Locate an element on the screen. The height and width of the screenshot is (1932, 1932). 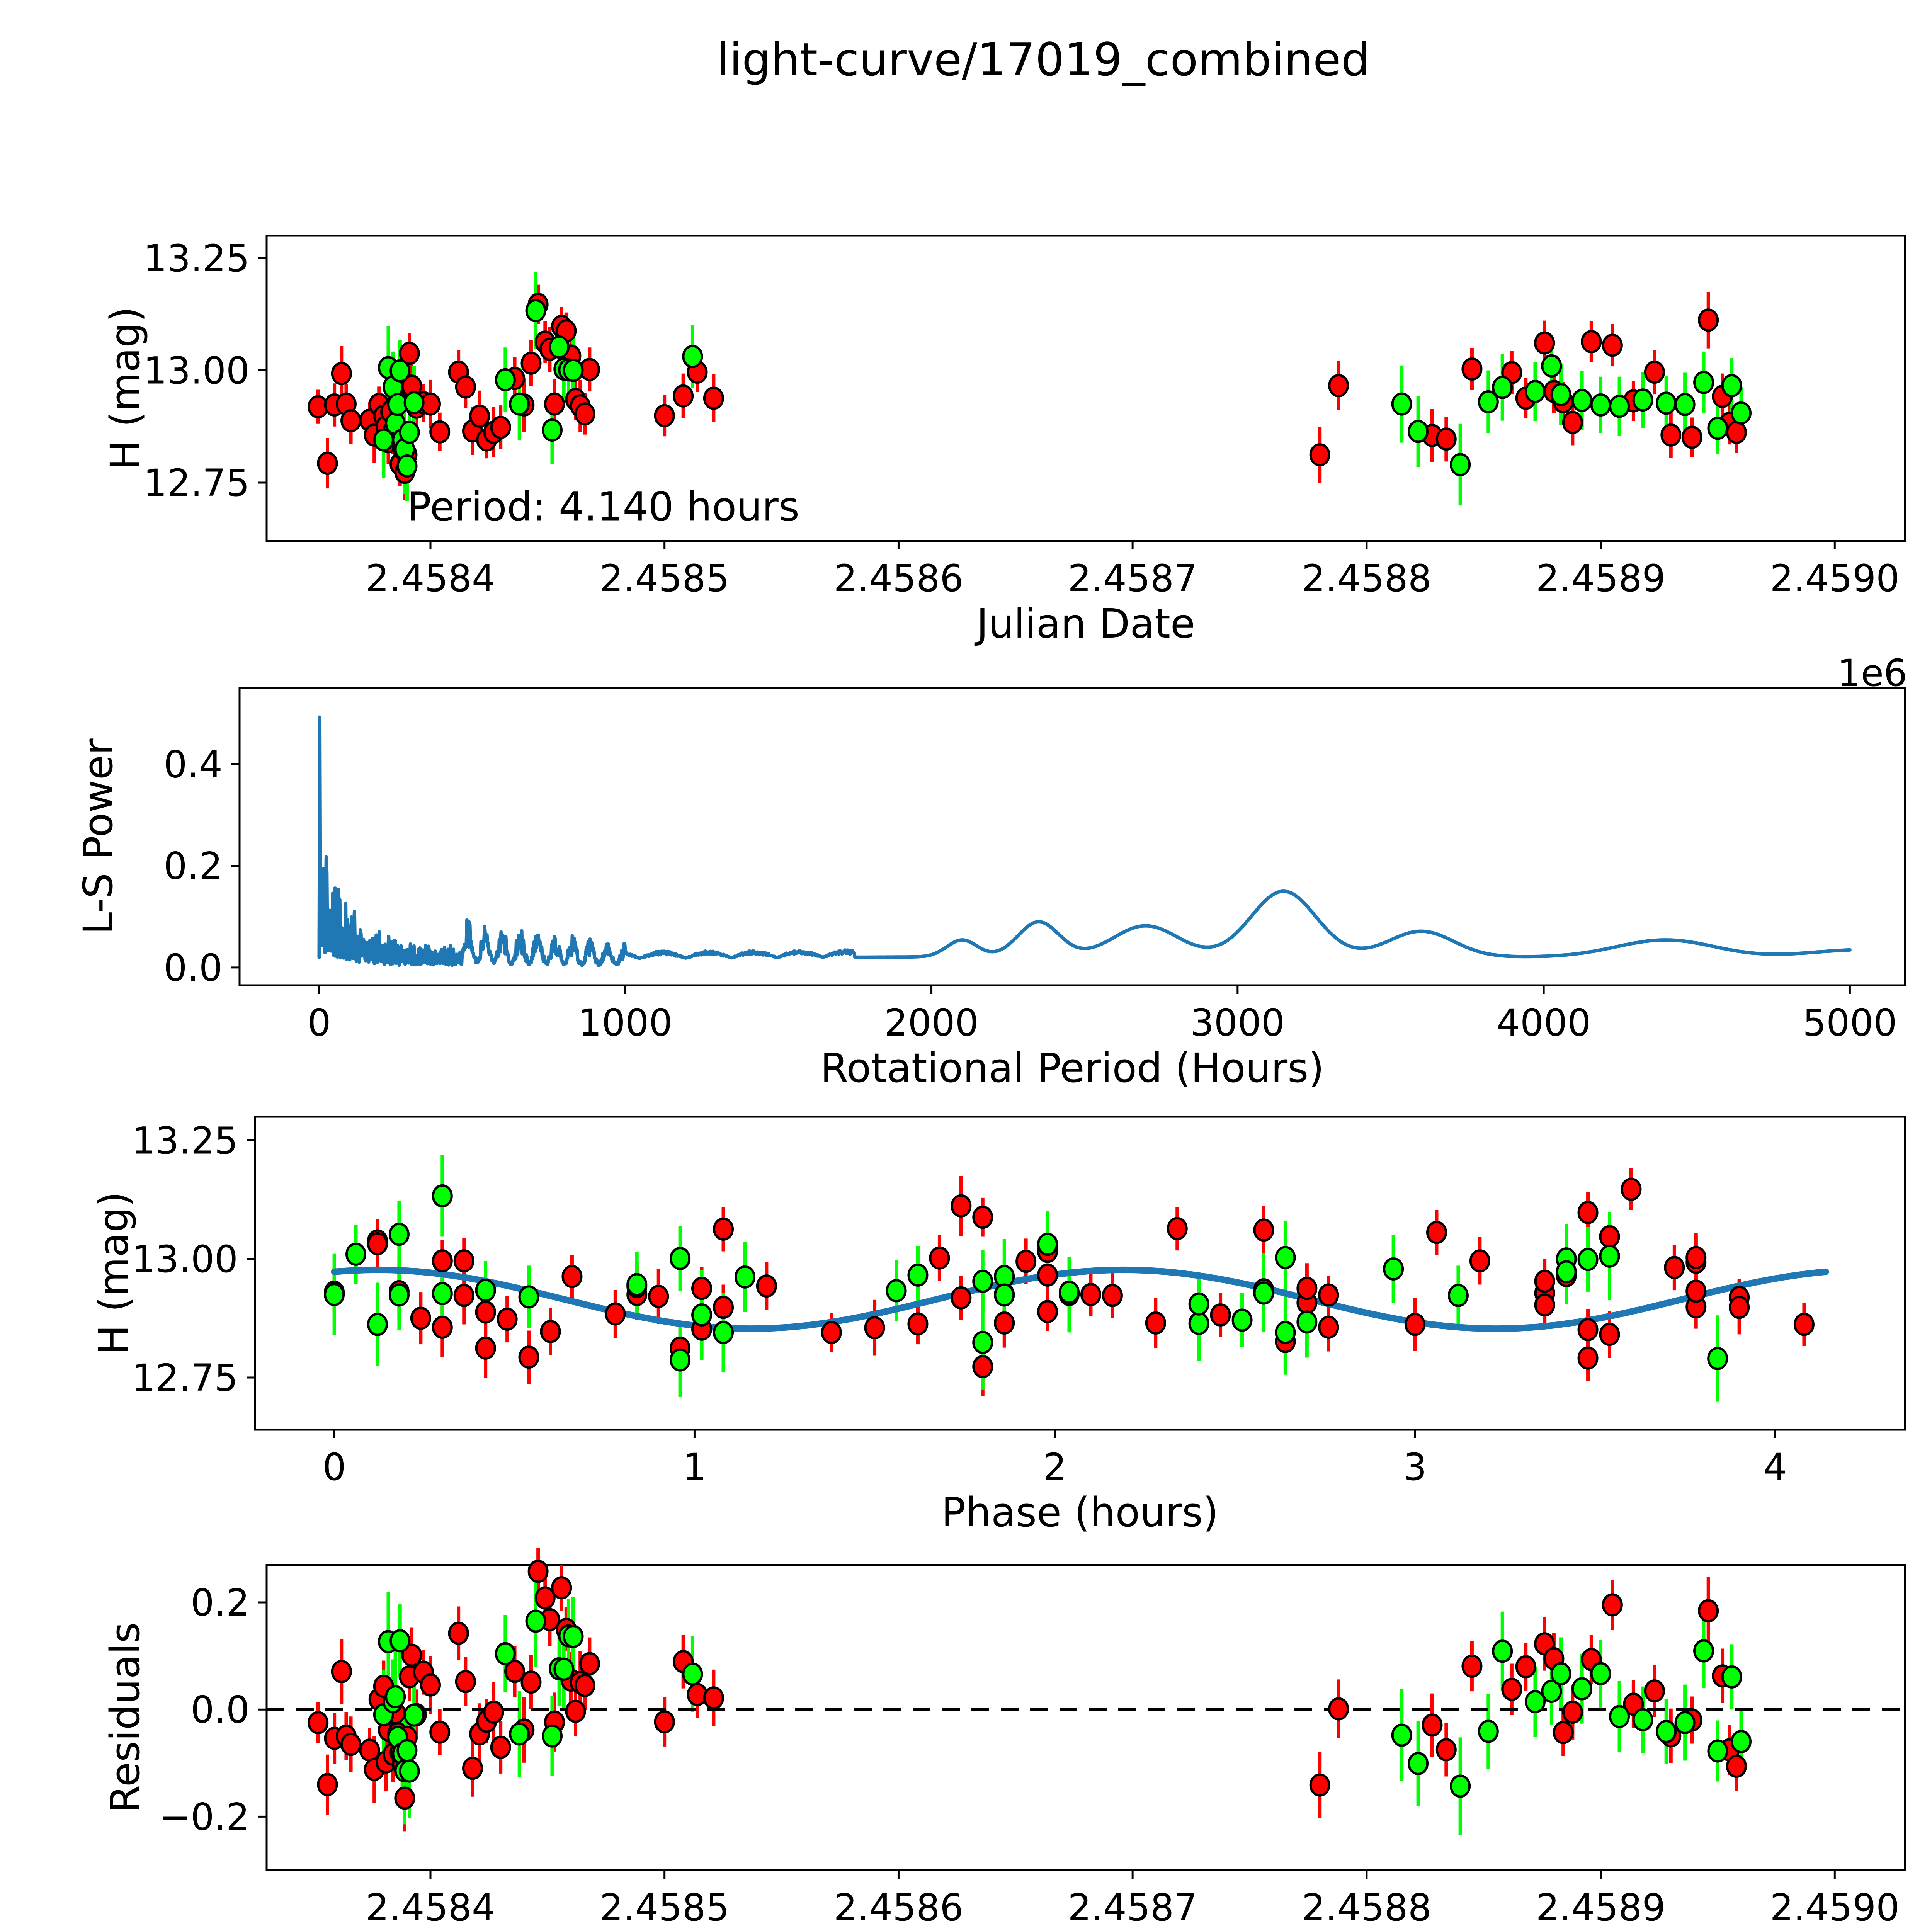
sinusoid-fit-curve is located at coordinates (1080, 1299).